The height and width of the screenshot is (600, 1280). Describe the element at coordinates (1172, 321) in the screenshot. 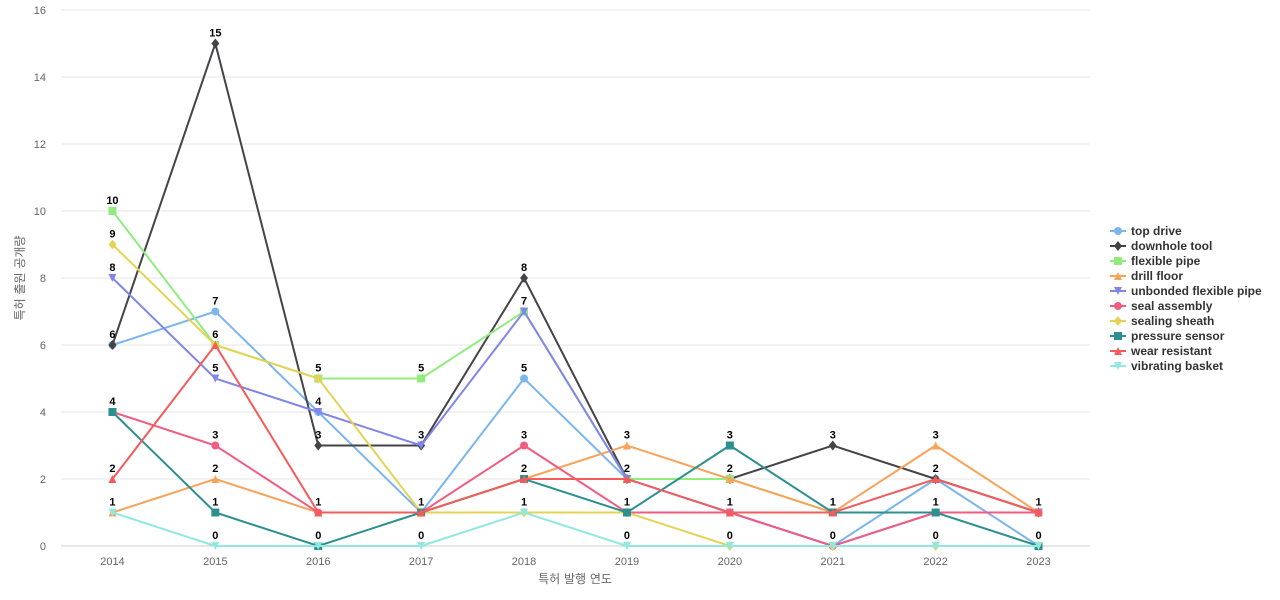

I see `legend-label: sealing sheath` at that location.